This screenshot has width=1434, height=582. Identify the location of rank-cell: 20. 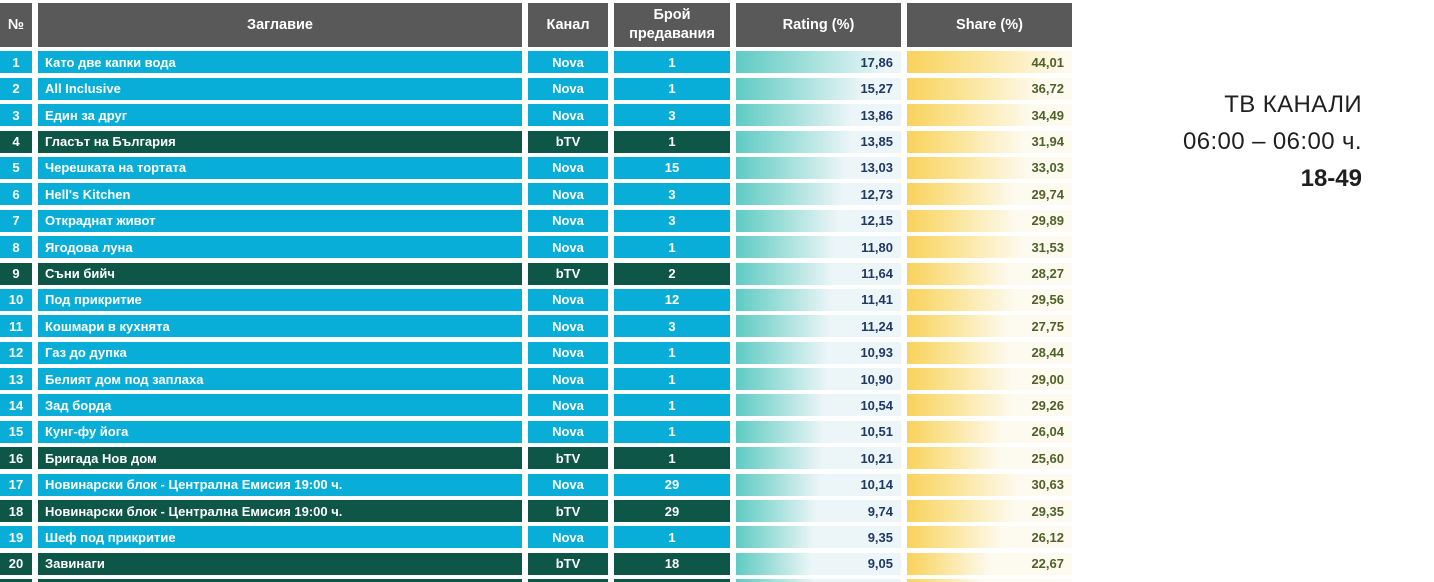
(16, 563).